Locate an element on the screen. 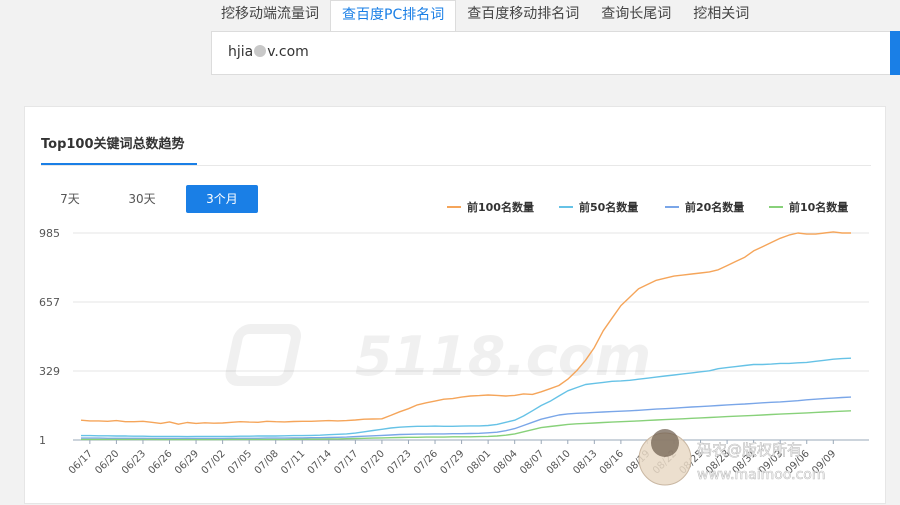  x-tick-label: 08/13 is located at coordinates (585, 462).